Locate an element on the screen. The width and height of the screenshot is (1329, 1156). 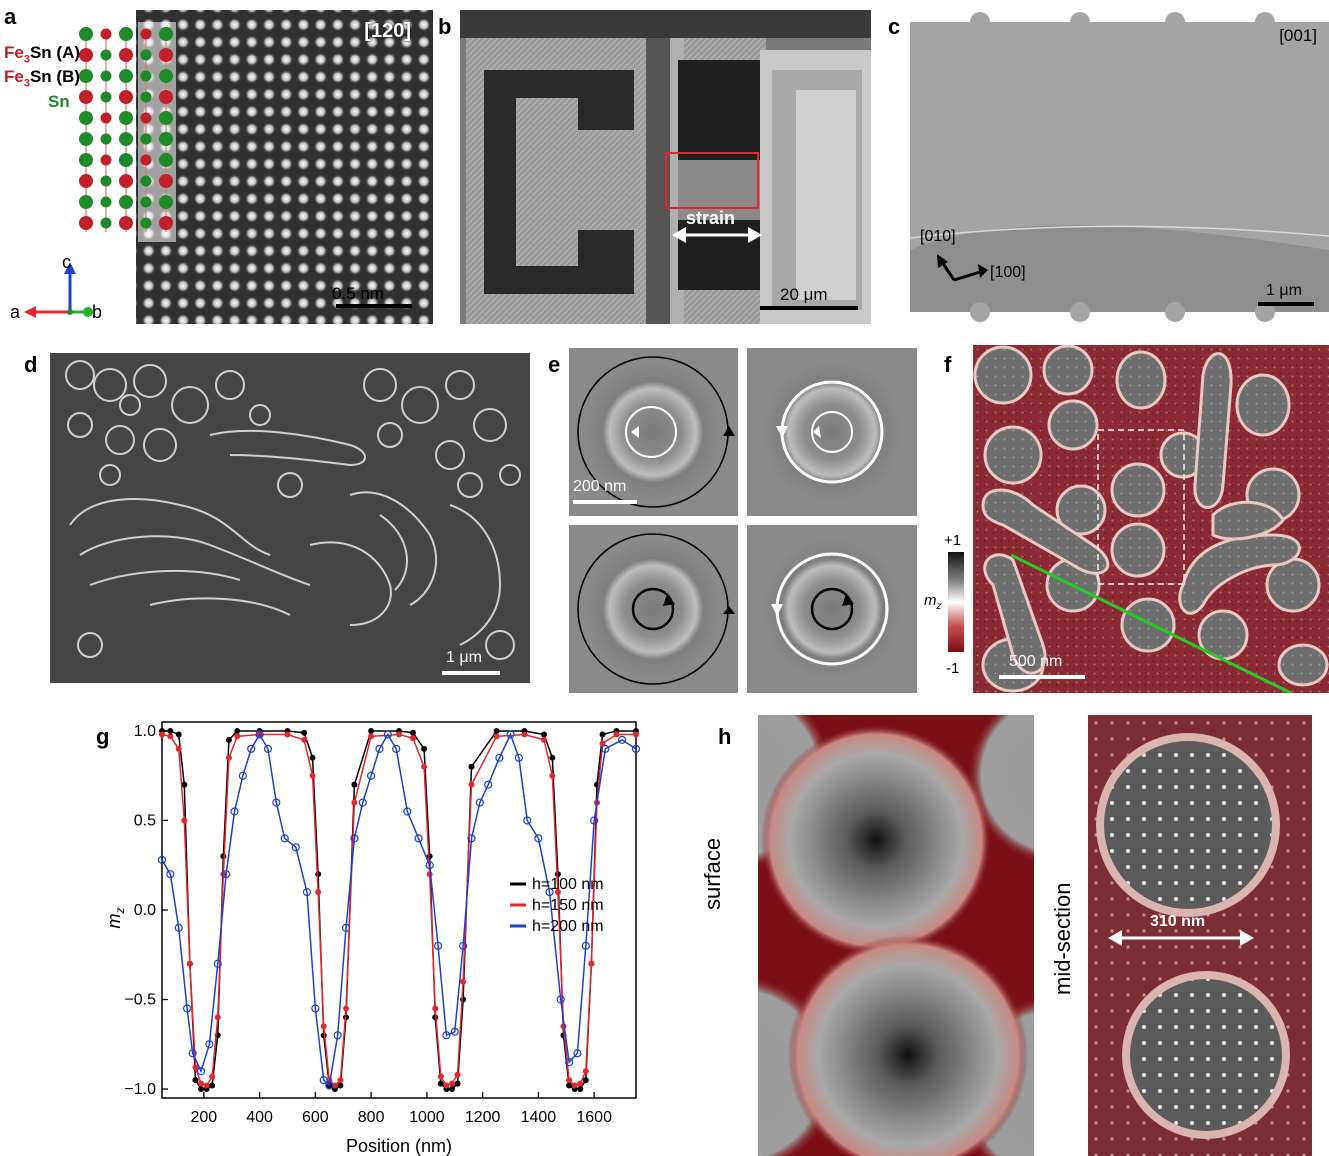
x-tick-label: 1200 is located at coordinates (483, 1117).